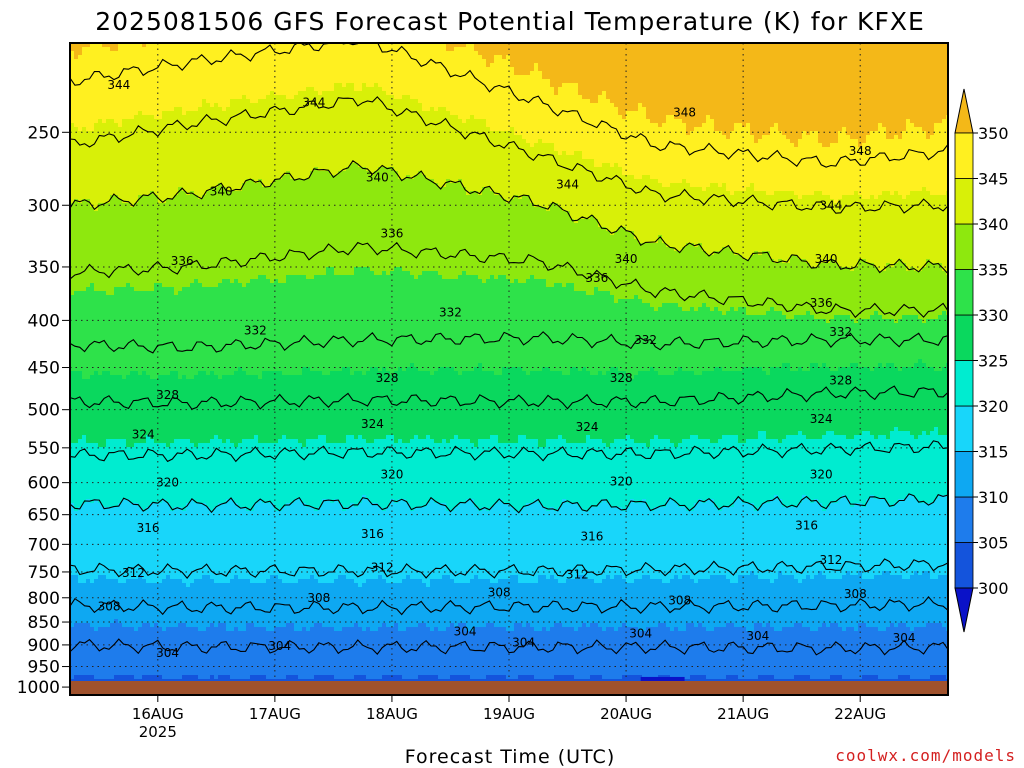  I want to click on contour-label-344: 344, so click(567, 185).